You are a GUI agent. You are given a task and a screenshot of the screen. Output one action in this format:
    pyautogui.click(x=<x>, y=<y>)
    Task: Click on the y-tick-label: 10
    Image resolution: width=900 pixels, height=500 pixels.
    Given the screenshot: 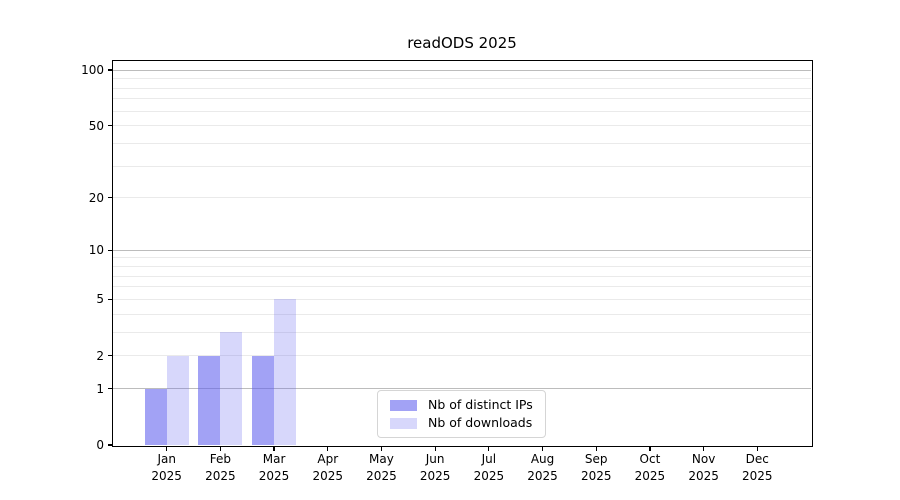 What is the action you would take?
    pyautogui.click(x=96, y=250)
    